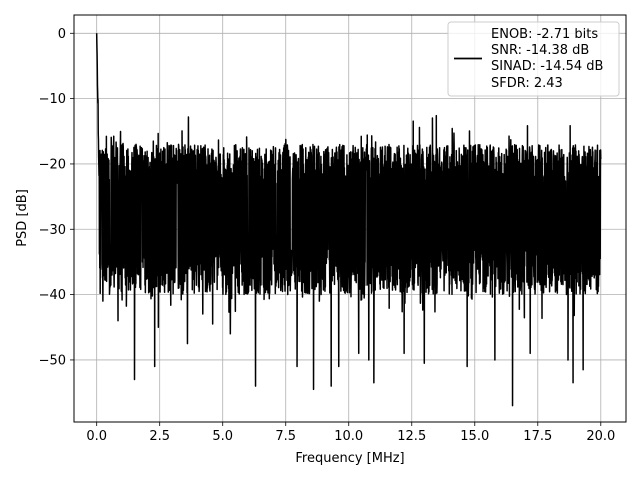 This screenshot has height=480, width=640. Describe the element at coordinates (56, 197) in the screenshot. I see `y-axis: 0 −10 −20 −30 −40 −50` at that location.